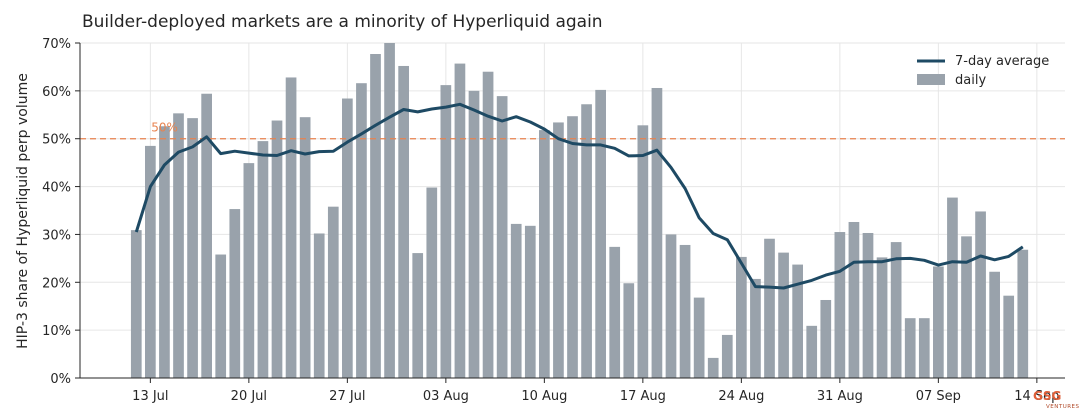 Image resolution: width=1080 pixels, height=420 pixels. Describe the element at coordinates (150, 396) in the screenshot. I see `x-tick-label: 13 Jul` at that location.